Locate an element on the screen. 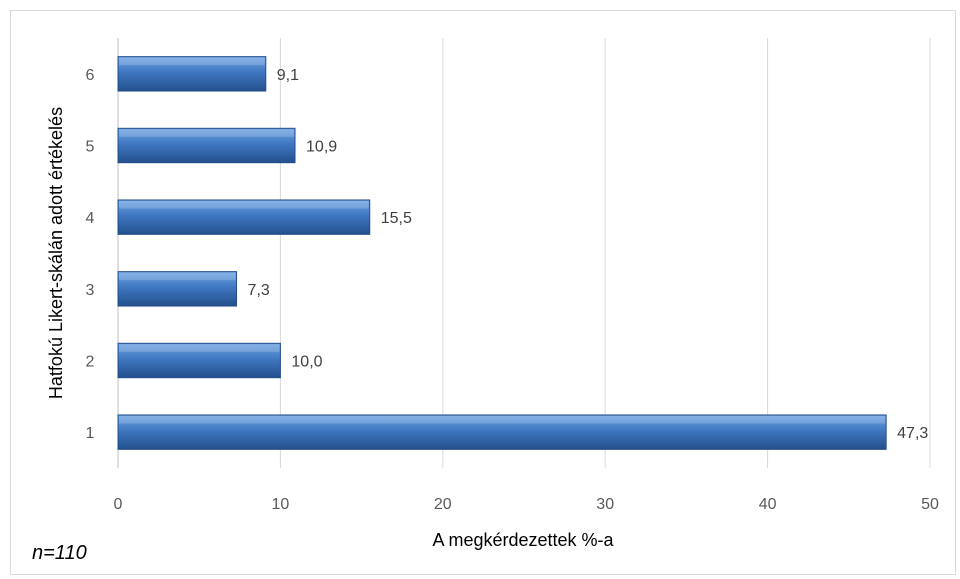  data-label-2: 10,0 is located at coordinates (306, 362).